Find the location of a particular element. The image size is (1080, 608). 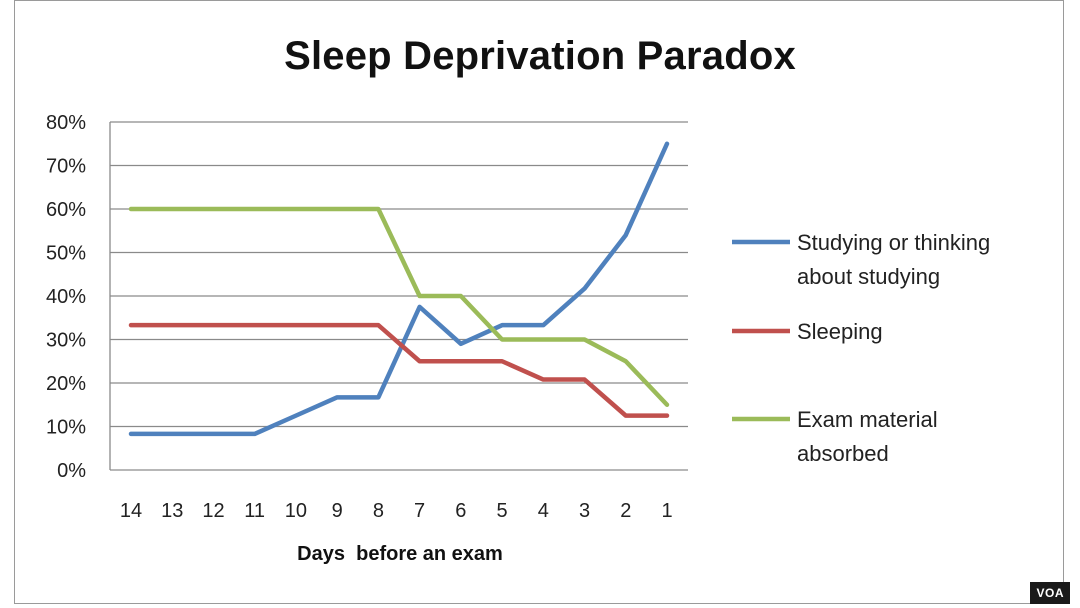

x-tick-label: 7 is located at coordinates (419, 511).